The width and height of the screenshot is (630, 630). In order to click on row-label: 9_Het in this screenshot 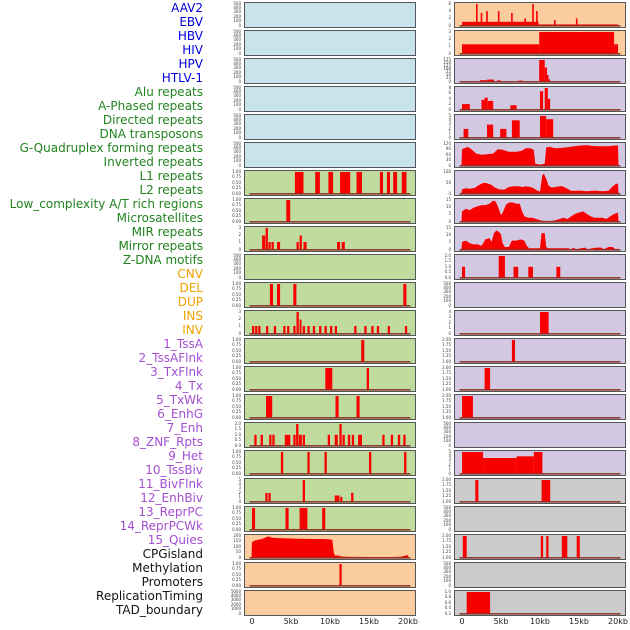, I will do `click(185, 456)`.